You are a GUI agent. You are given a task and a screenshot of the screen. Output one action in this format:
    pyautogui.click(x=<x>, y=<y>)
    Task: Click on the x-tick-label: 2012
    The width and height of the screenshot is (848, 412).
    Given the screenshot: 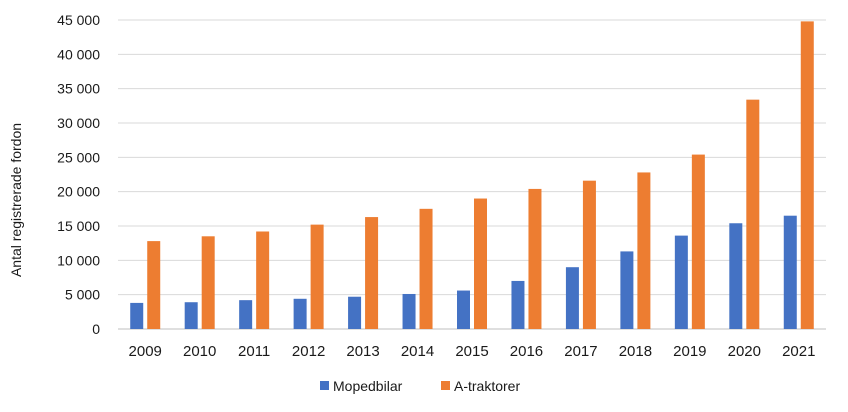 What is the action you would take?
    pyautogui.click(x=308, y=351)
    